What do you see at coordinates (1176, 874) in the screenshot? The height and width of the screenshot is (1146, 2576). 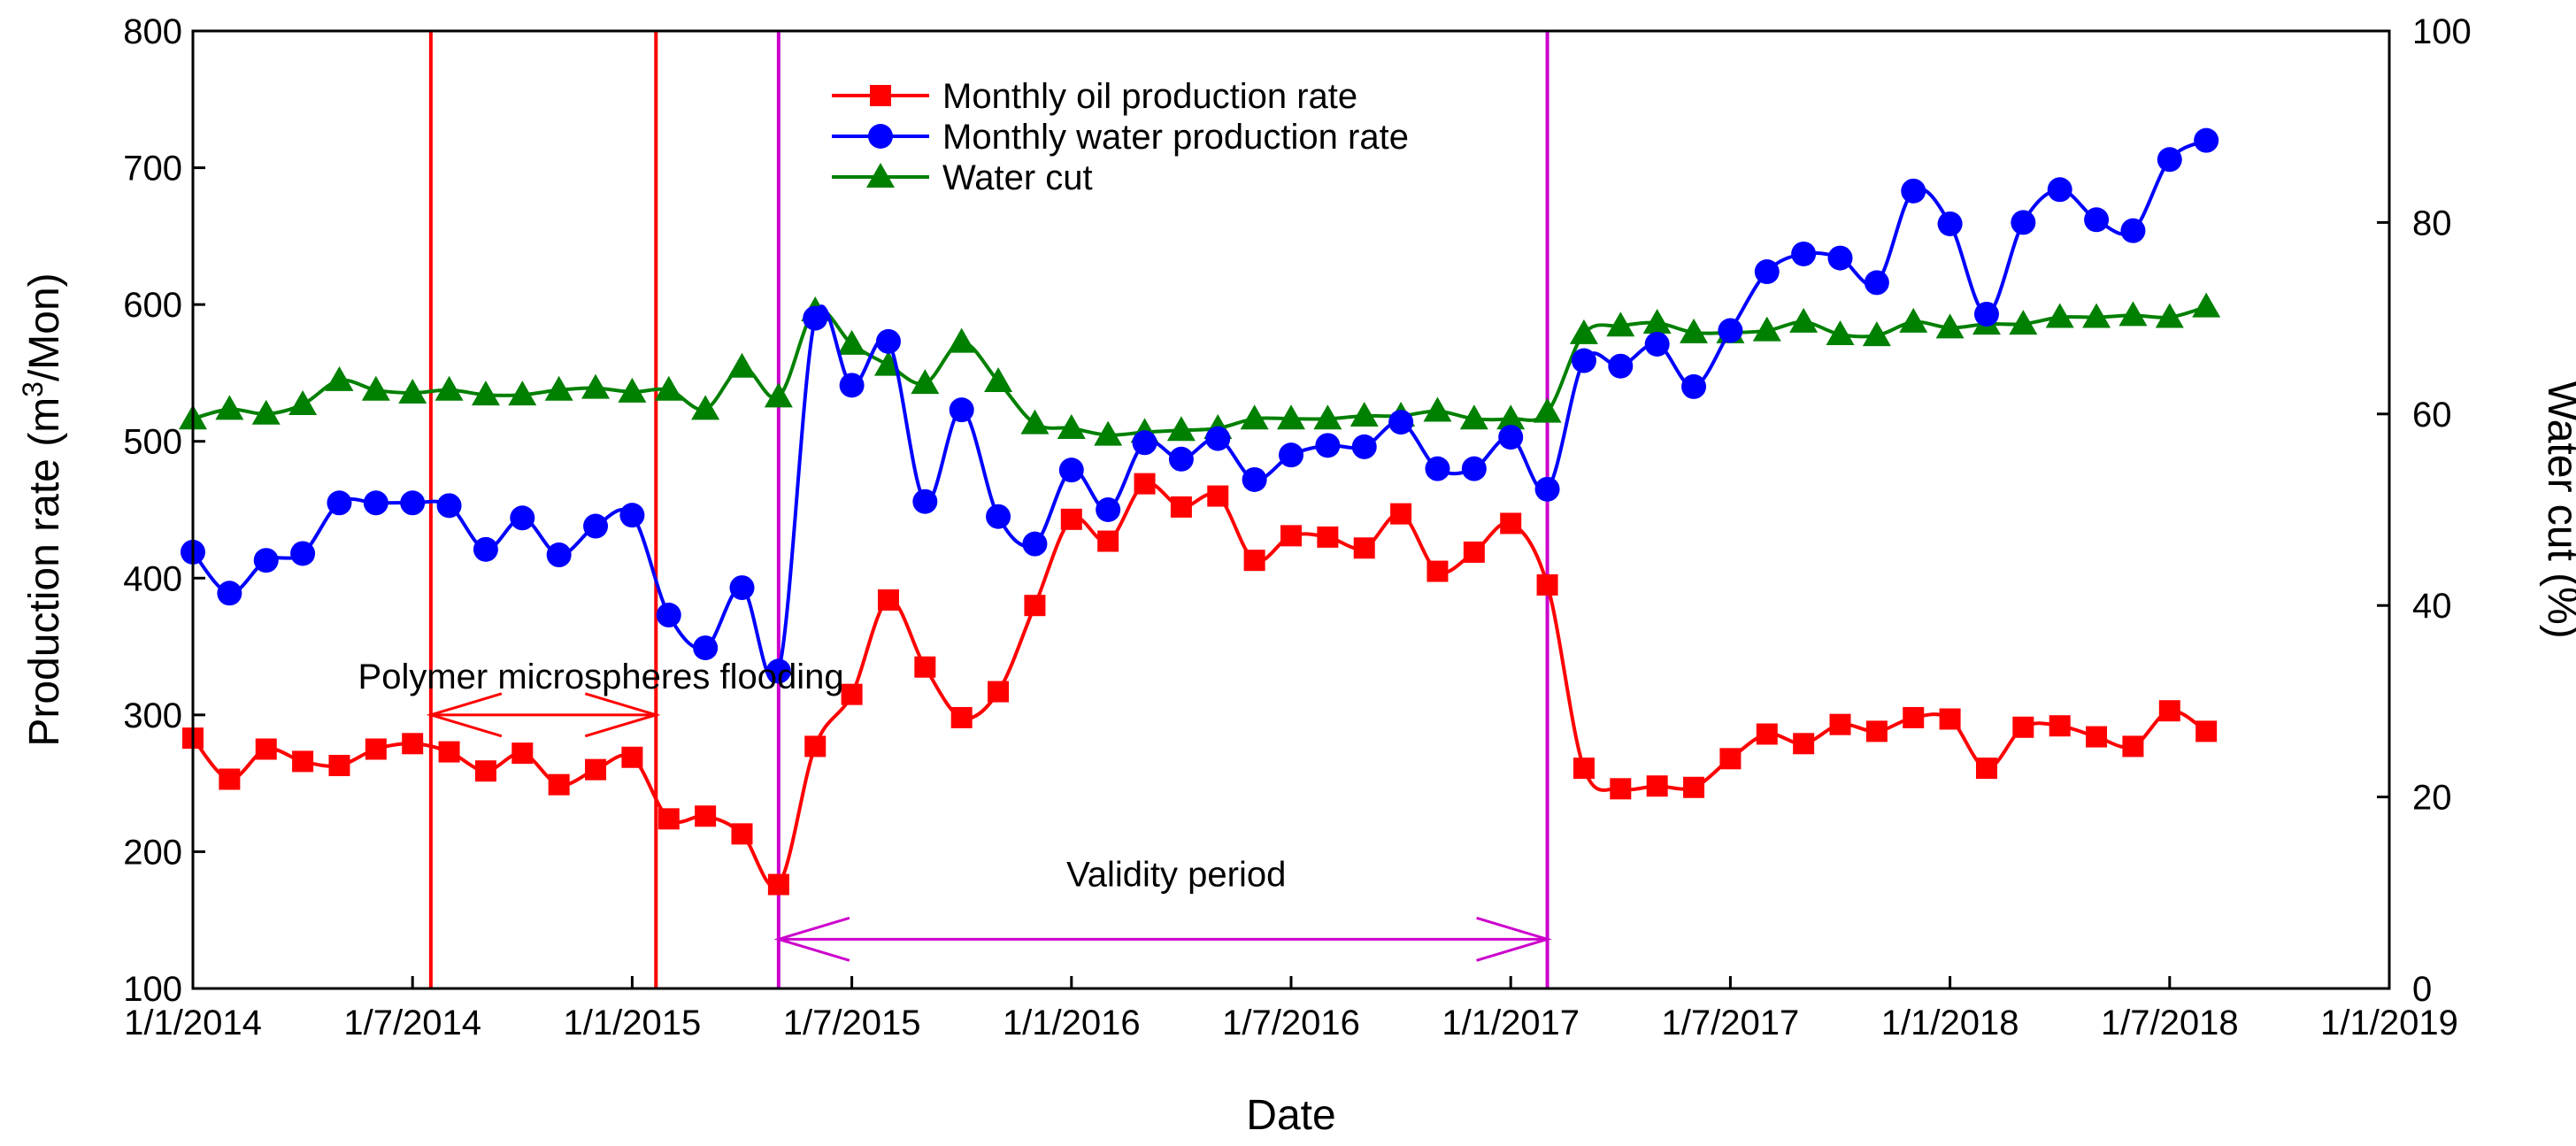 I see `annotation-label: Validity period` at bounding box center [1176, 874].